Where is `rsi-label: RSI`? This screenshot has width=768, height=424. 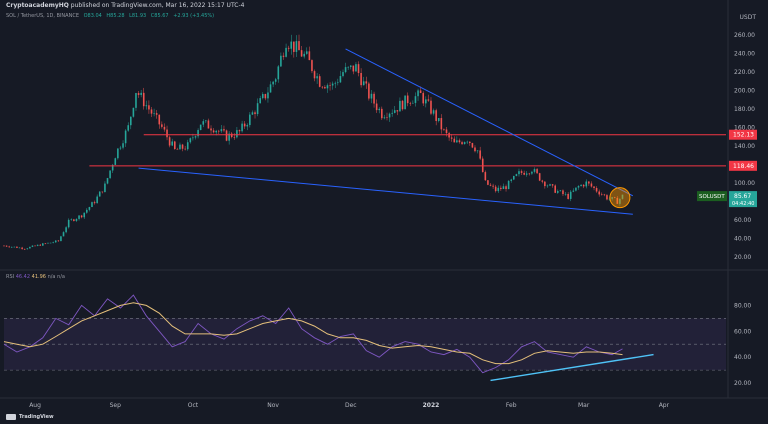
rsi-label: RSI is located at coordinates (10, 277).